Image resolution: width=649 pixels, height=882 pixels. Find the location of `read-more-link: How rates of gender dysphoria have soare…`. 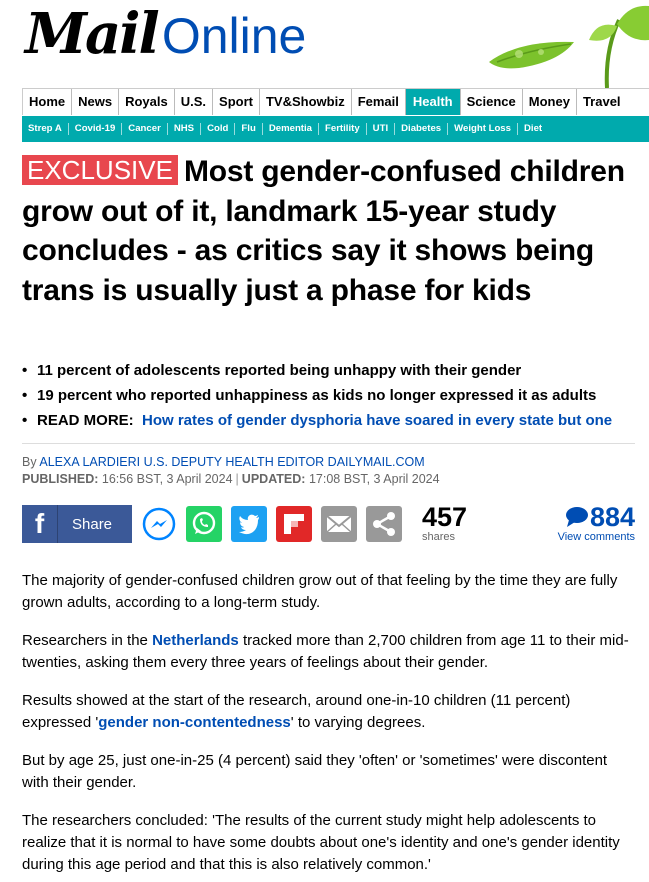

read-more-link: How rates of gender dysphoria have soare… is located at coordinates (377, 420).